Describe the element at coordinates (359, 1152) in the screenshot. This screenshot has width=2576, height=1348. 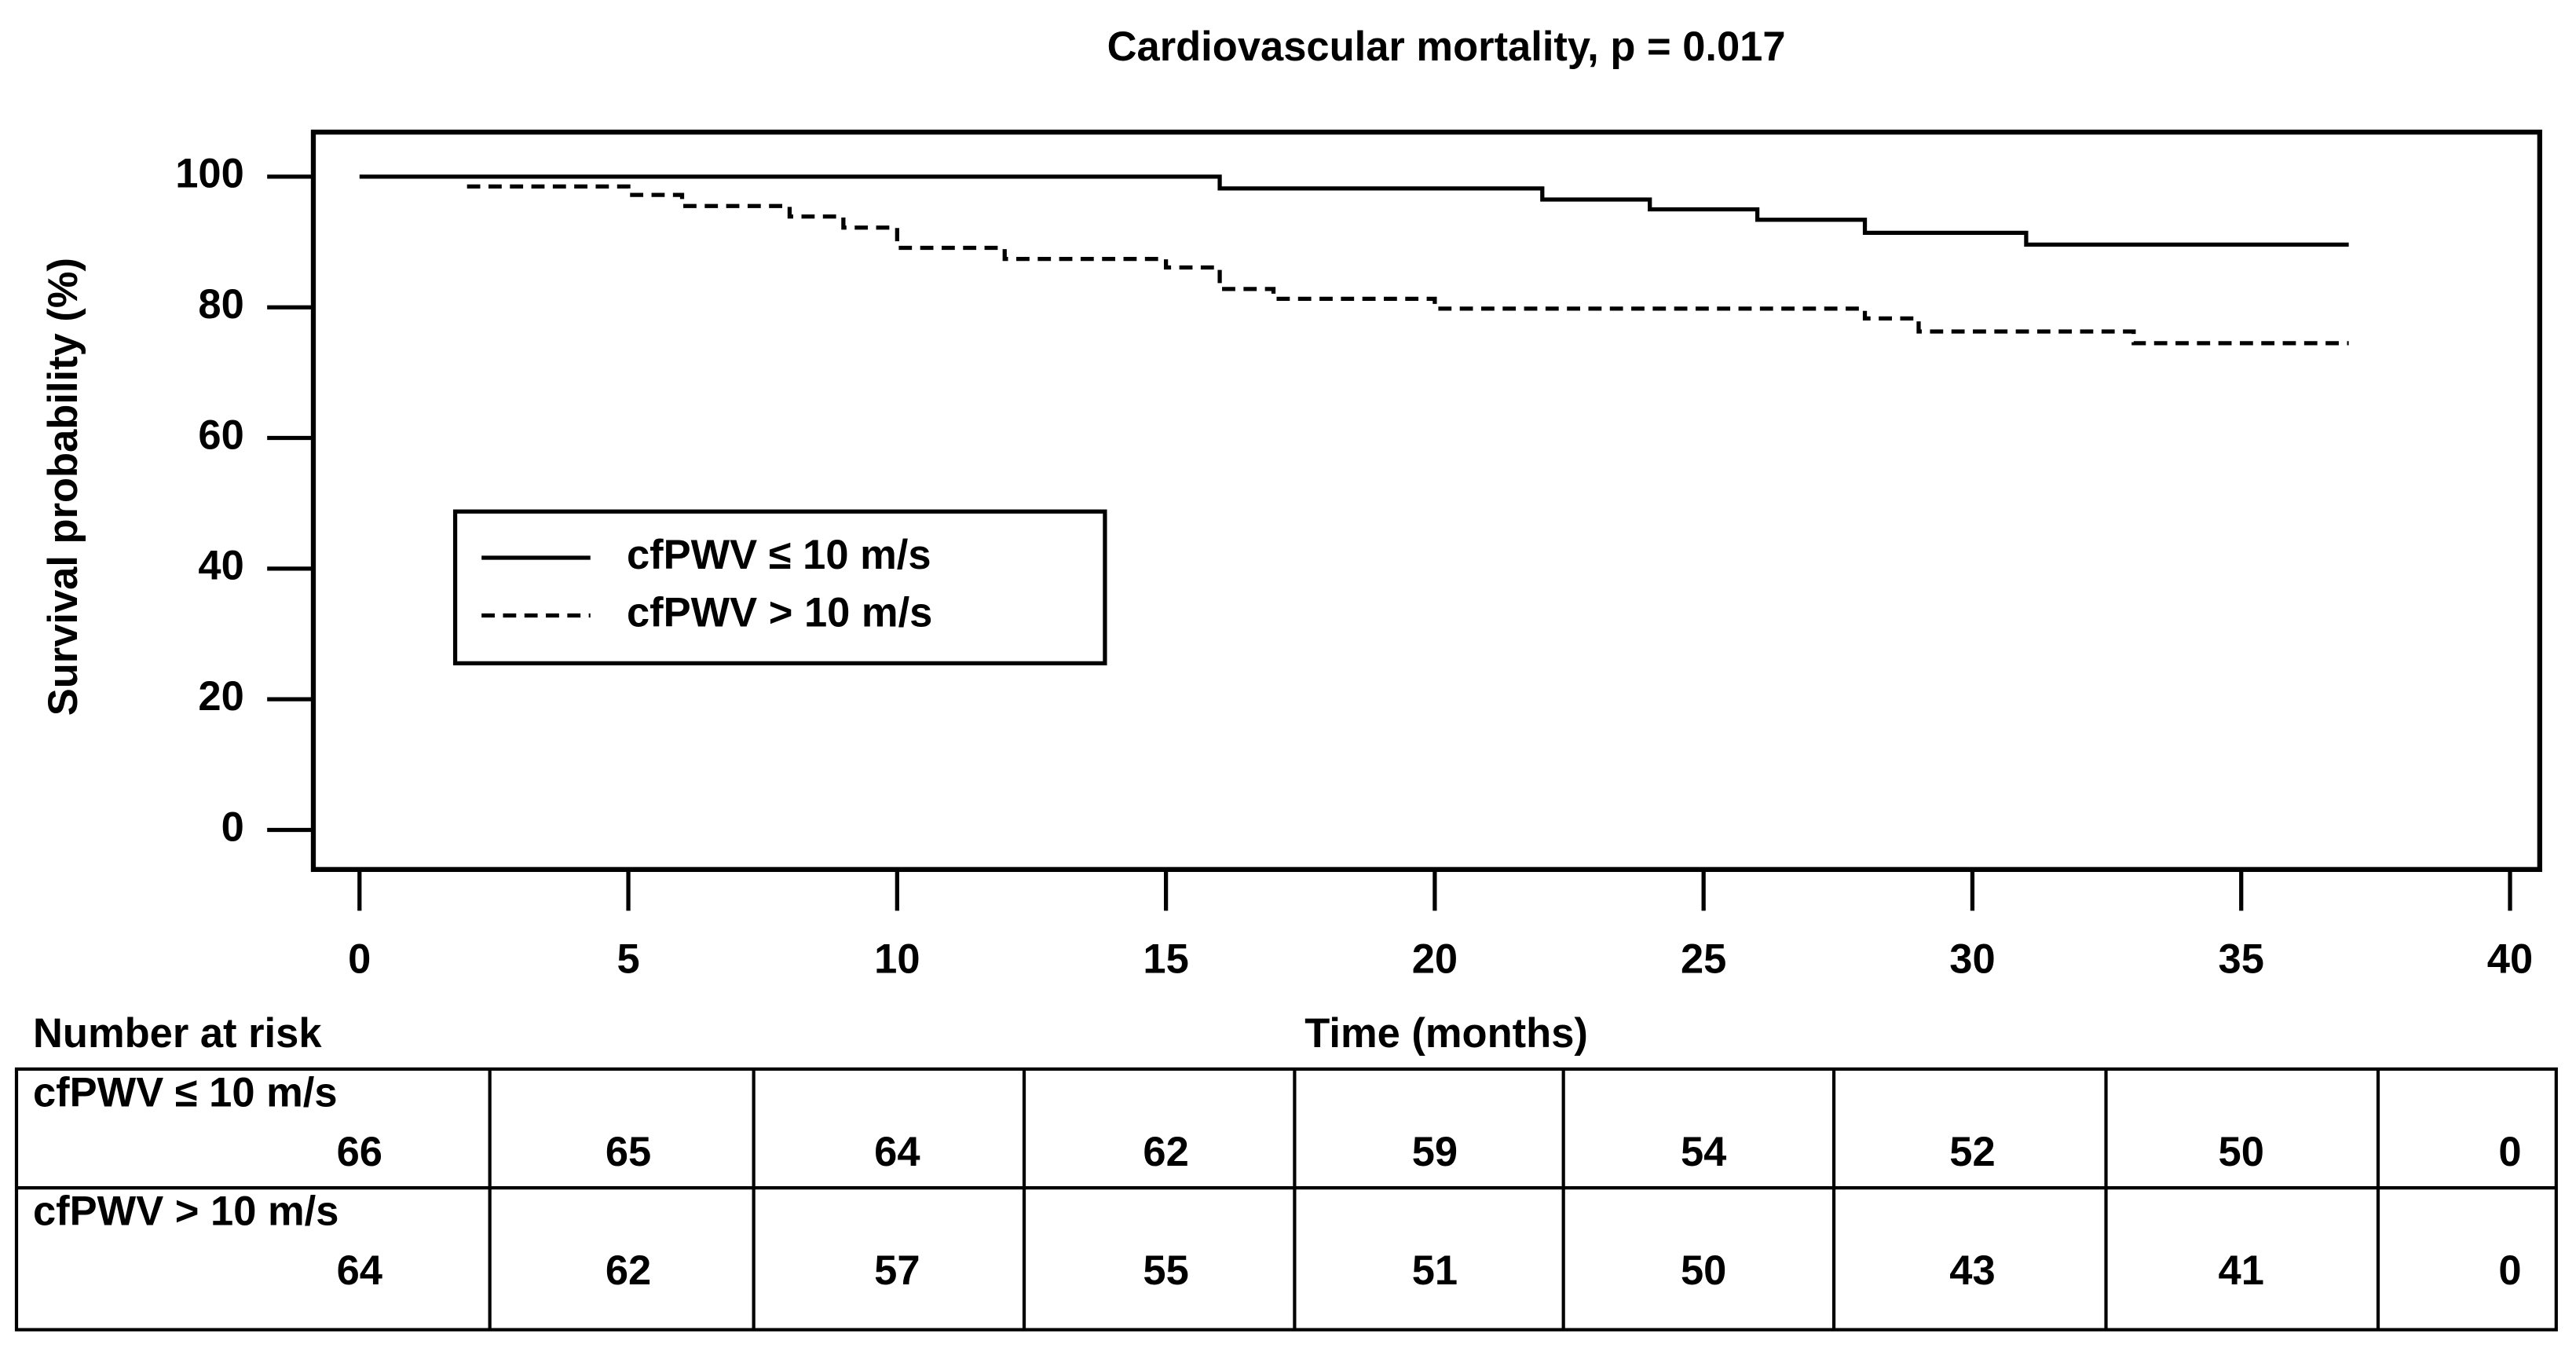
I see `risk-table-cell: 66` at that location.